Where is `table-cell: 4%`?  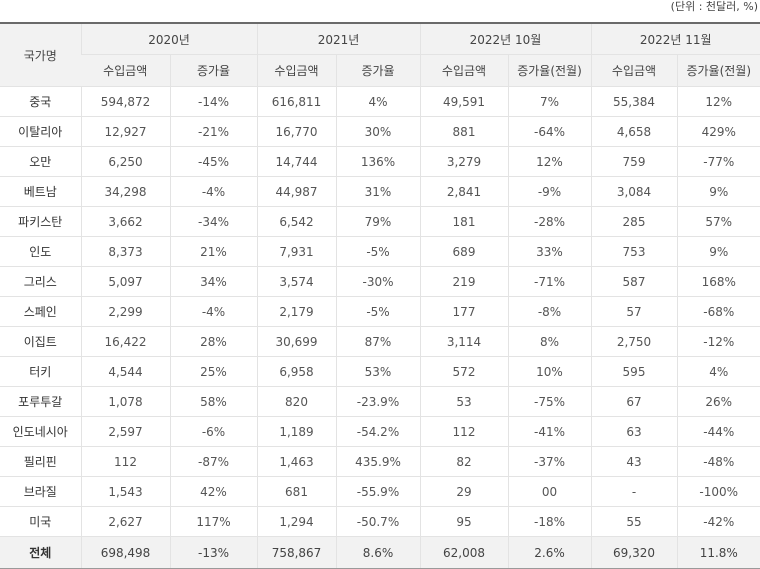 table-cell: 4% is located at coordinates (718, 371).